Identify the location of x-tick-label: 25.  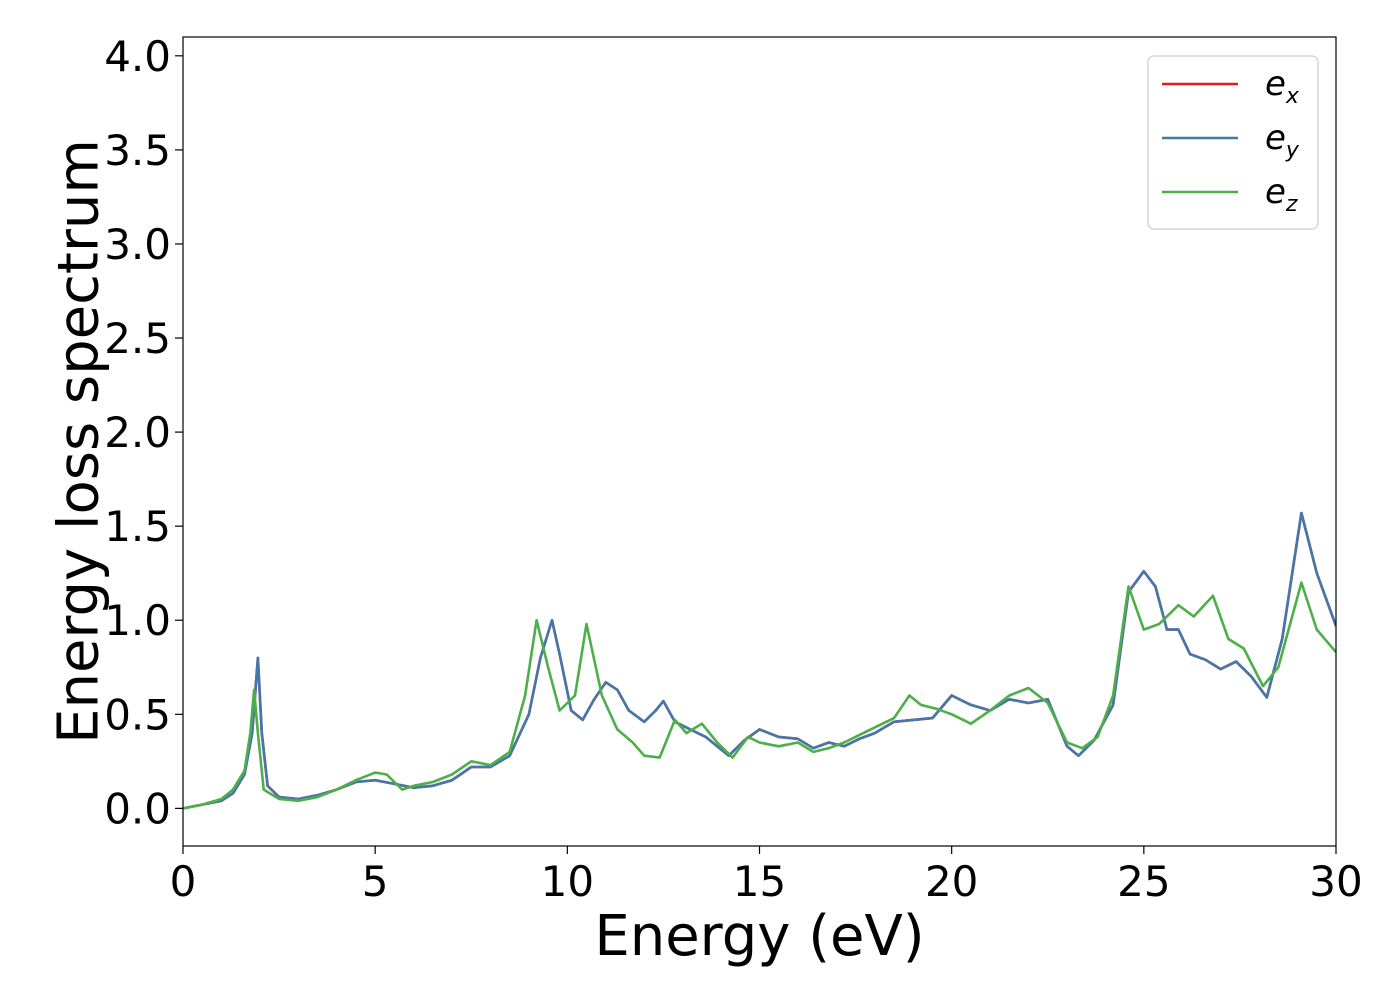
(1143, 881).